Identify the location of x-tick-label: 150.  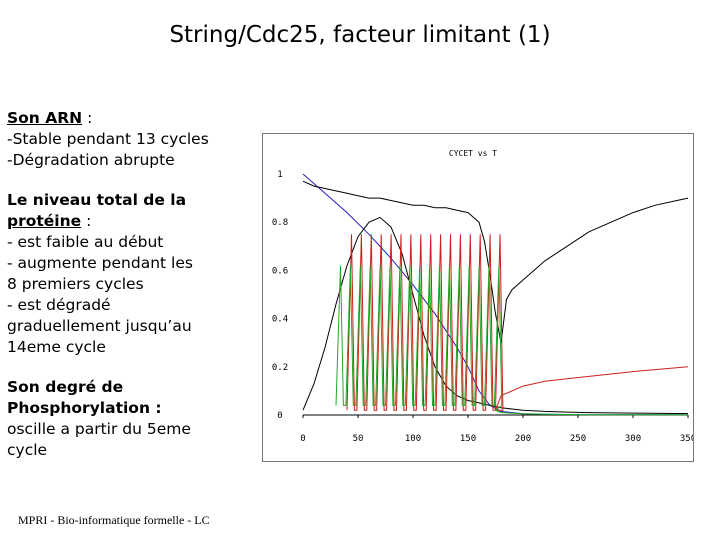
(468, 439).